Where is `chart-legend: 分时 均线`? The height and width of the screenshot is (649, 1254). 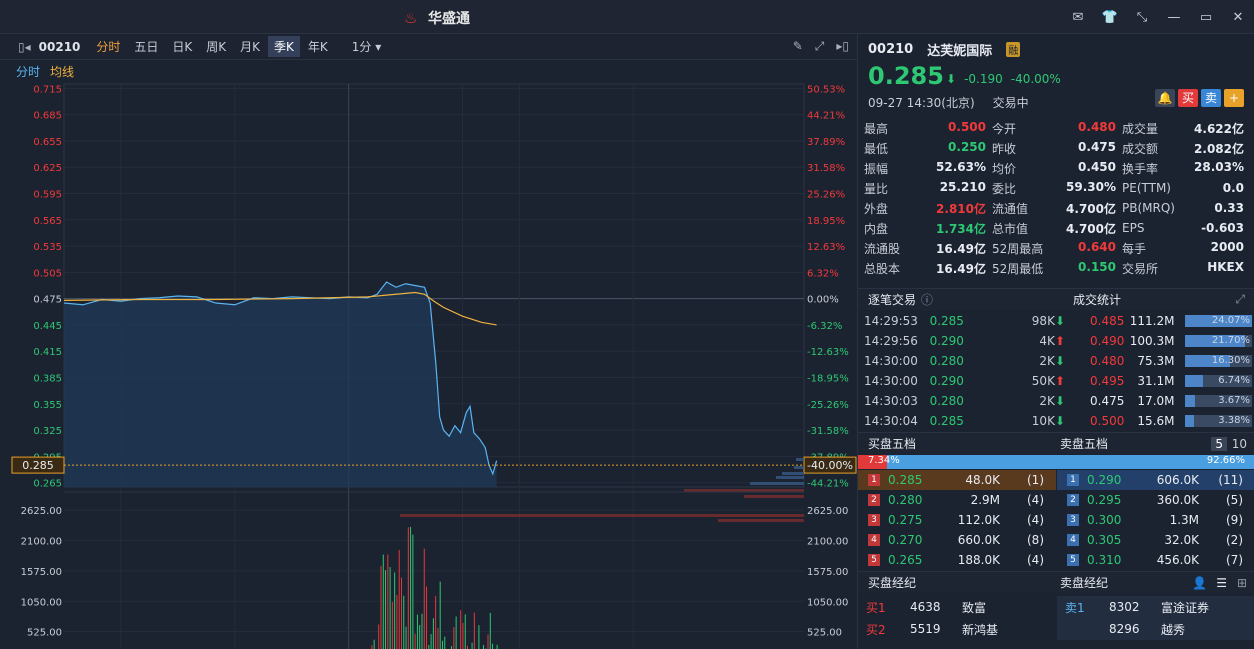 chart-legend: 分时 均线 is located at coordinates (45, 71).